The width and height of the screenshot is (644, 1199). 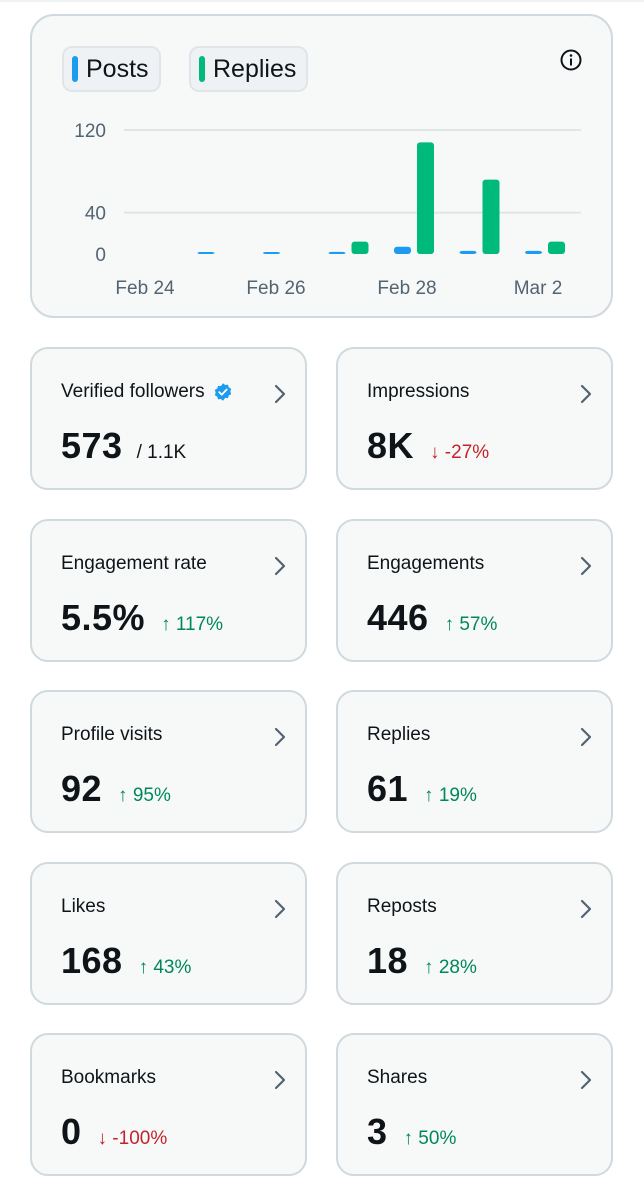 I want to click on metric-title-text: Engagement rate, so click(x=134, y=563).